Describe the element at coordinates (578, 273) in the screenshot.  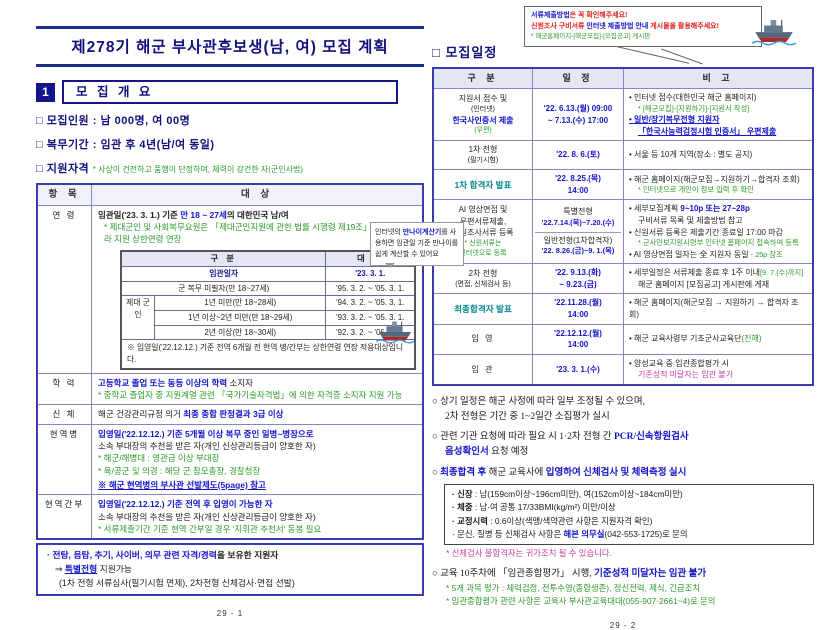
I see `second-exam-date-line1: '22. 9.13.(화)` at that location.